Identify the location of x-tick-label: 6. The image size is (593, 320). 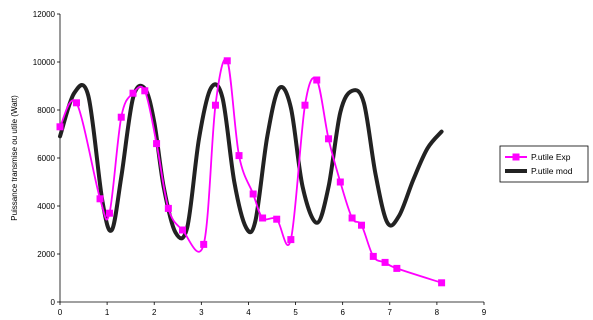
(342, 312).